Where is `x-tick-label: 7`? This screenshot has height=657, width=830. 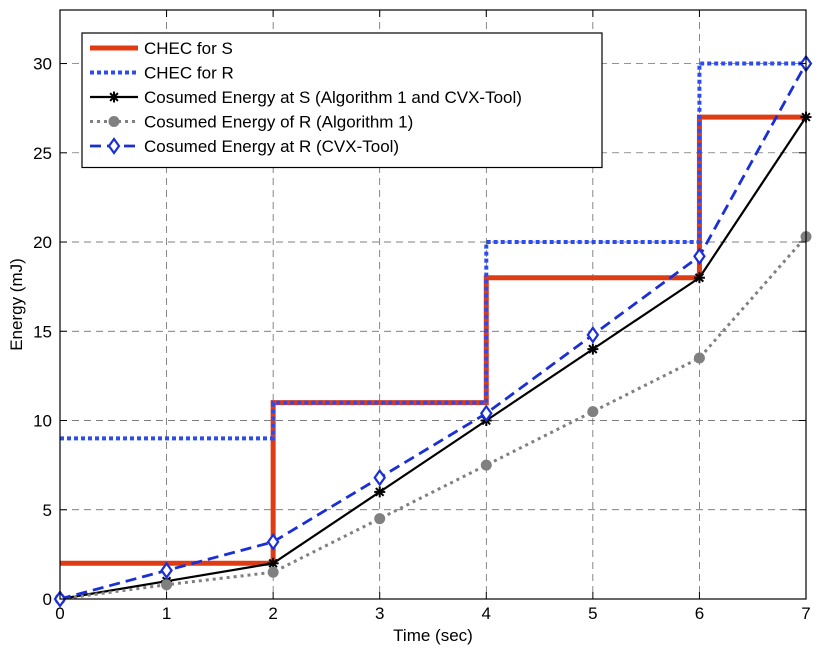 x-tick-label: 7 is located at coordinates (805, 613).